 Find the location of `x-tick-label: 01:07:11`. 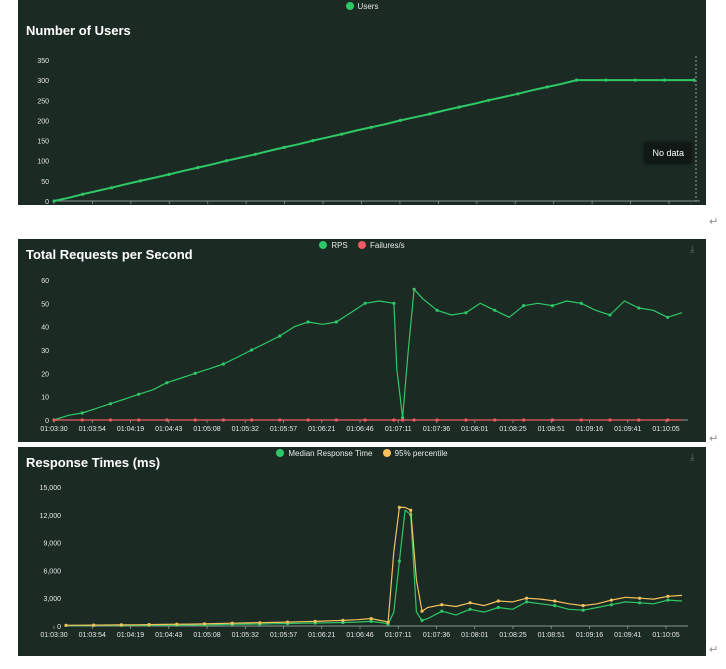

x-tick-label: 01:07:11 is located at coordinates (398, 429).